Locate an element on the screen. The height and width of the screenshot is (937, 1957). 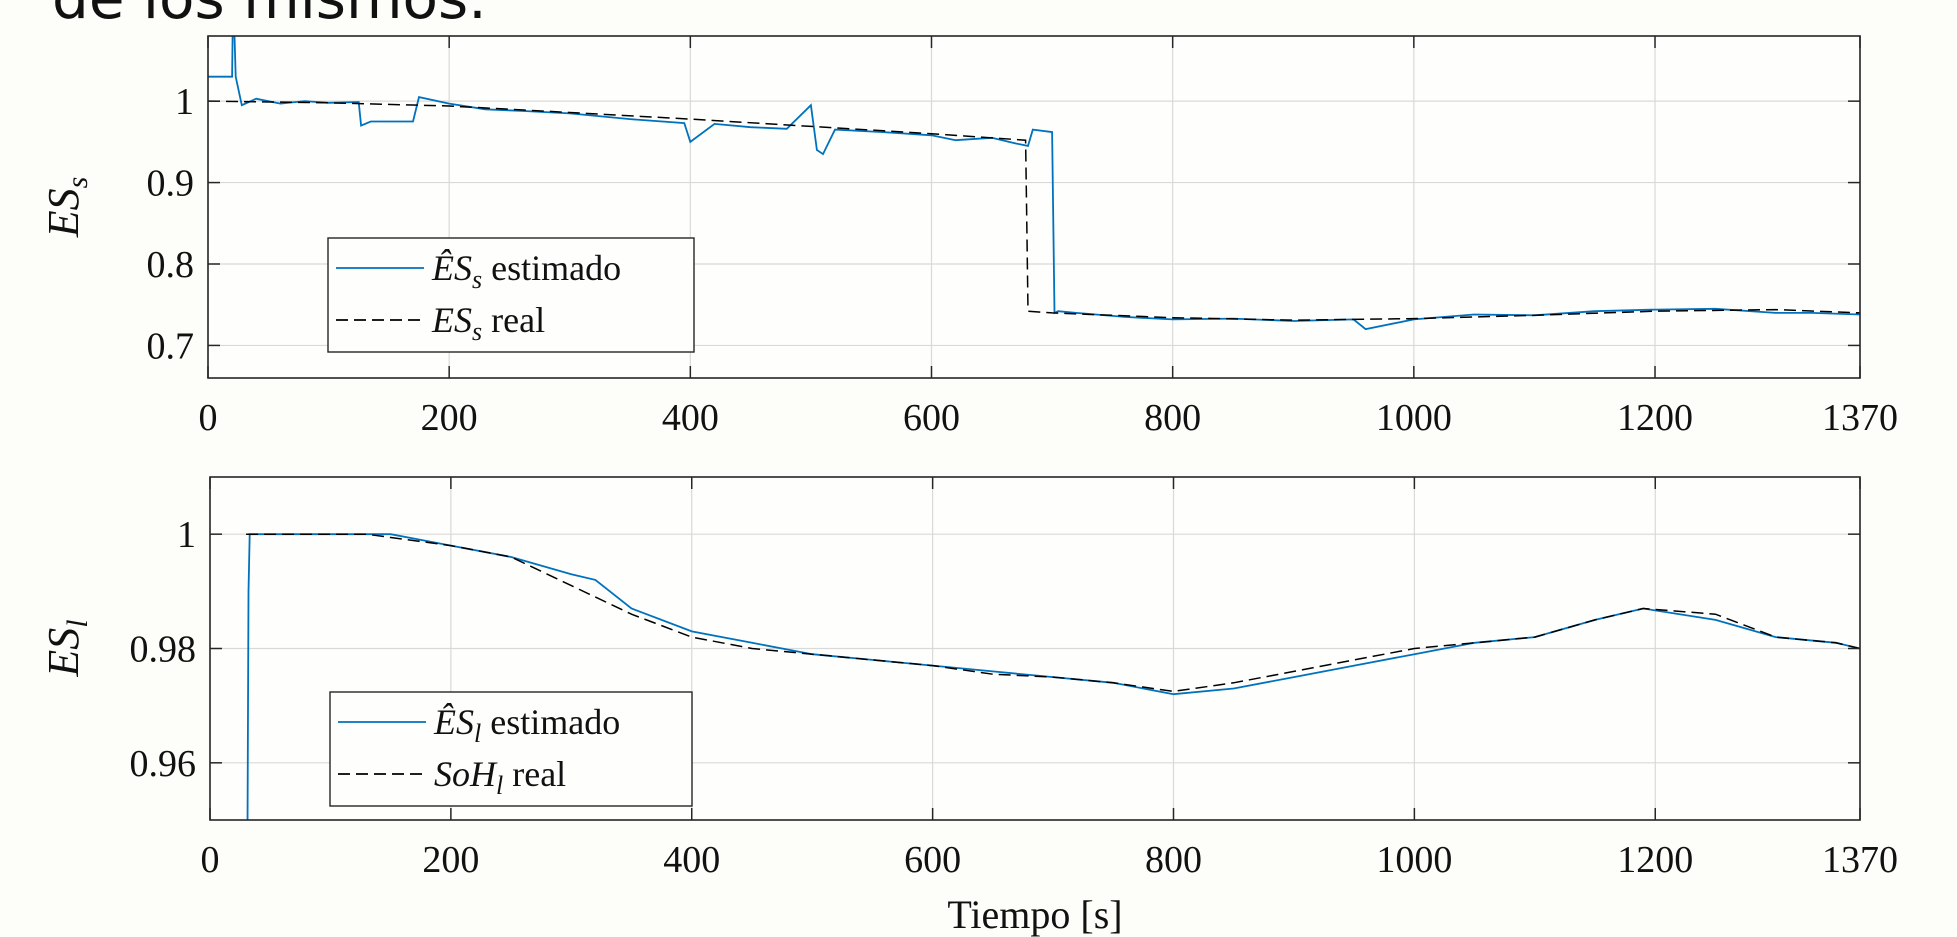
y-tick-label: 0.8 is located at coordinates (171, 265).